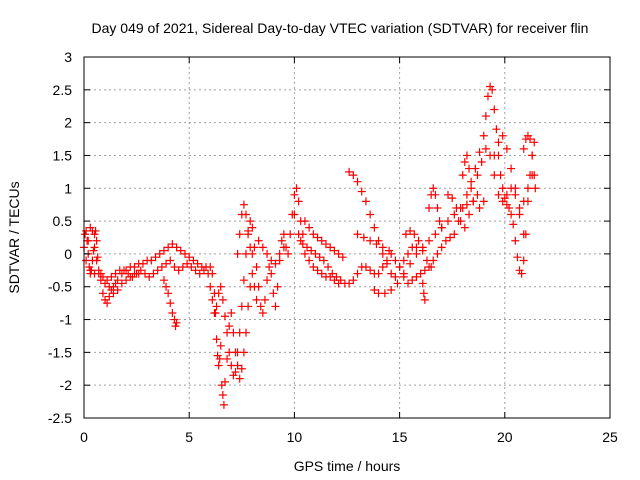 The height and width of the screenshot is (480, 640). Describe the element at coordinates (66, 385) in the screenshot. I see `y-tick-label: -2` at that location.